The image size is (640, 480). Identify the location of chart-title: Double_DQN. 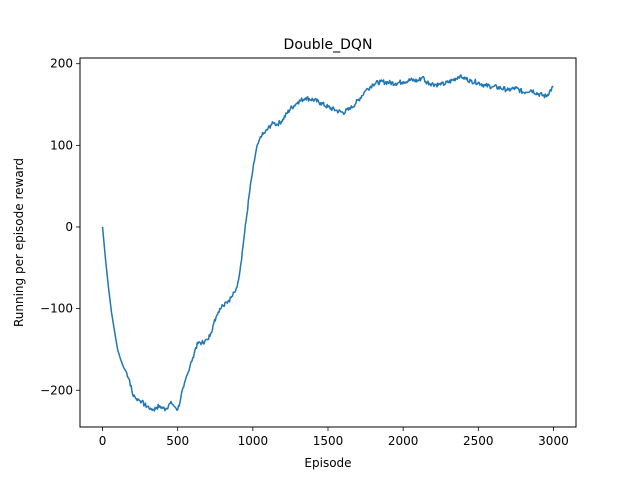
(328, 45).